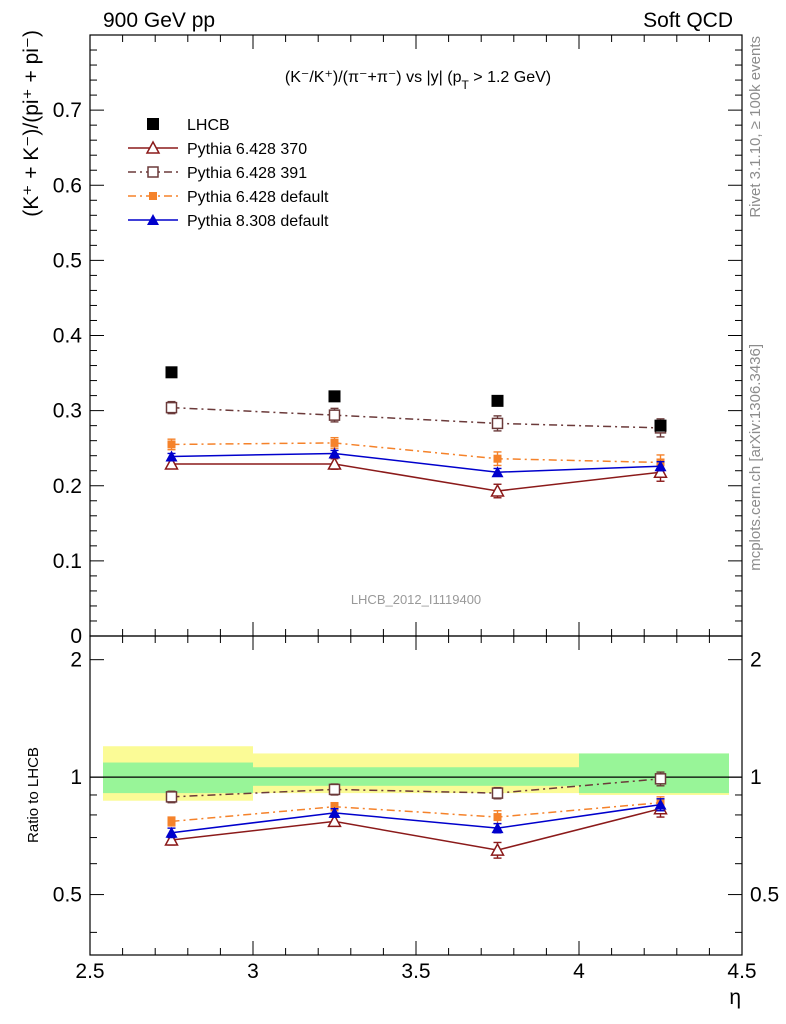 The height and width of the screenshot is (1024, 786). I want to click on y-tick-label: 0, so click(76, 636).